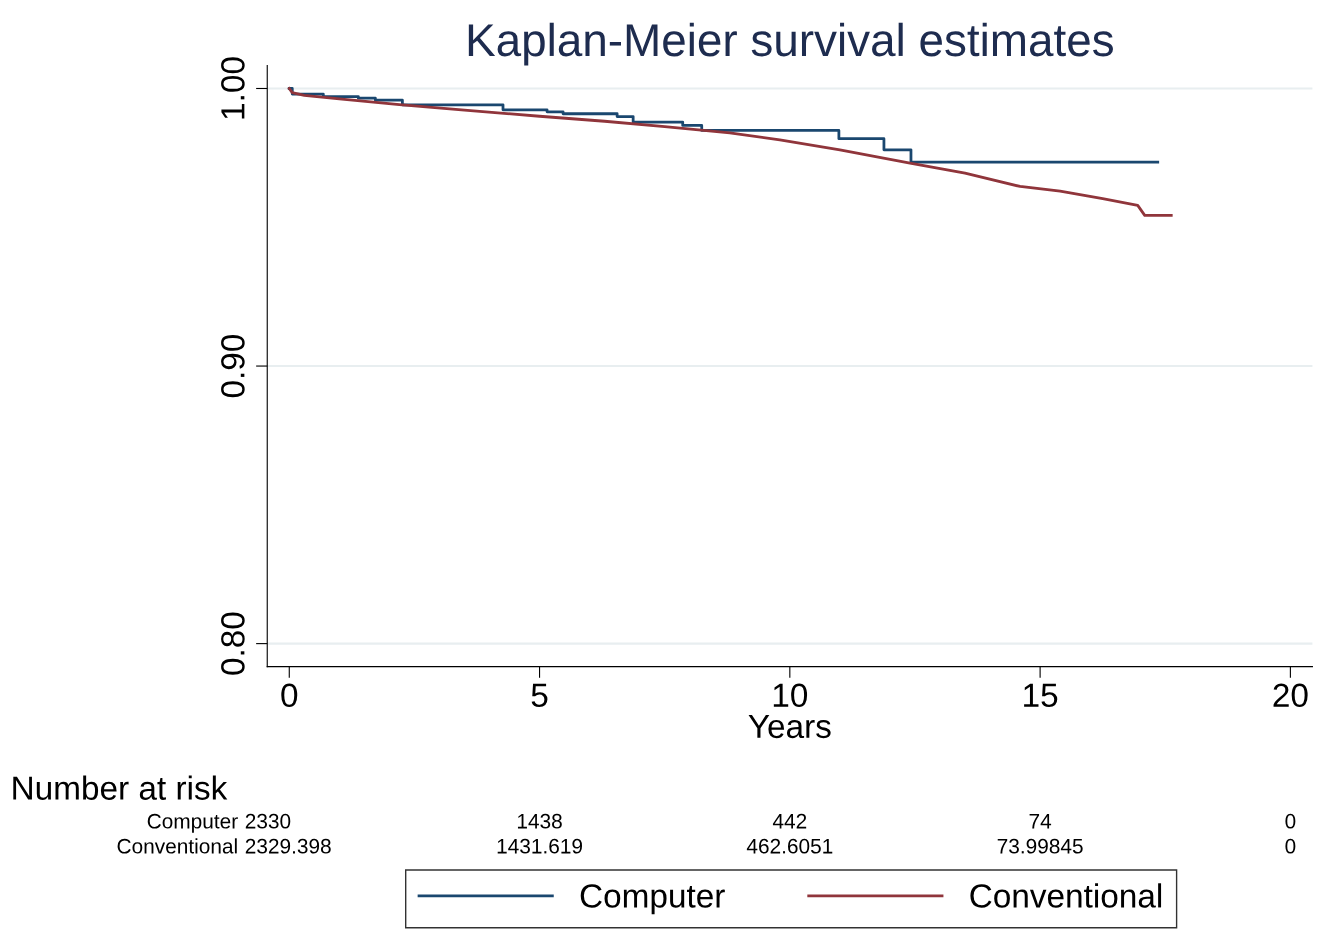 Image resolution: width=1323 pixels, height=935 pixels. I want to click on y-tick-label: 1.00, so click(233, 88).